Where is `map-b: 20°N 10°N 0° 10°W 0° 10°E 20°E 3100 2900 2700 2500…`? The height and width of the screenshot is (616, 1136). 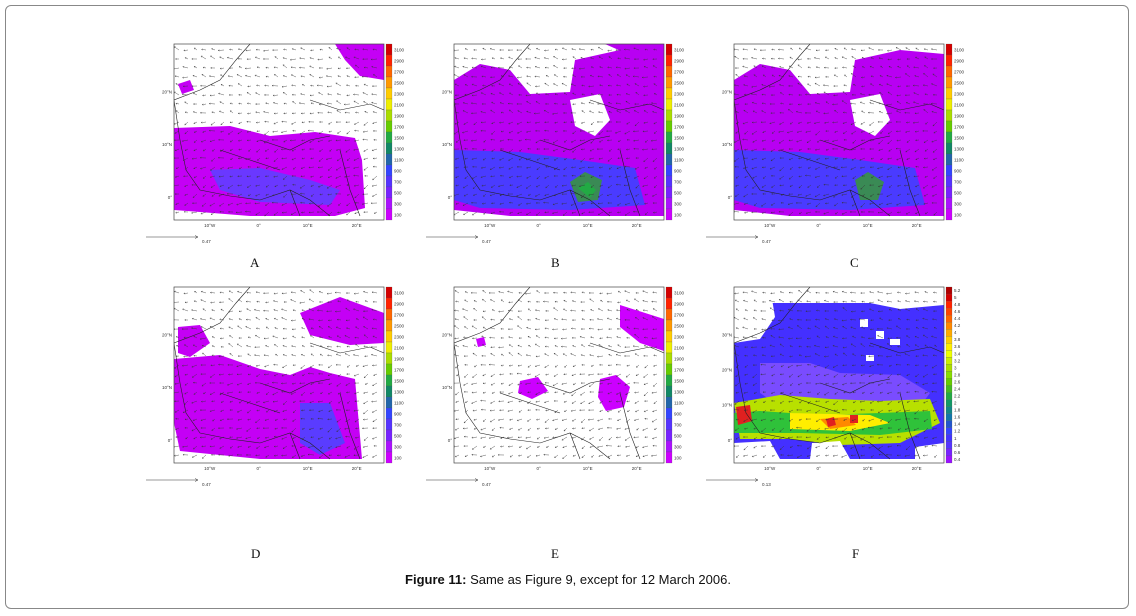
map-b: 20°N 10°N 0° 10°W 0° 10°E 20°E 3100 2900 2700 2500… is located at coordinates (555, 143).